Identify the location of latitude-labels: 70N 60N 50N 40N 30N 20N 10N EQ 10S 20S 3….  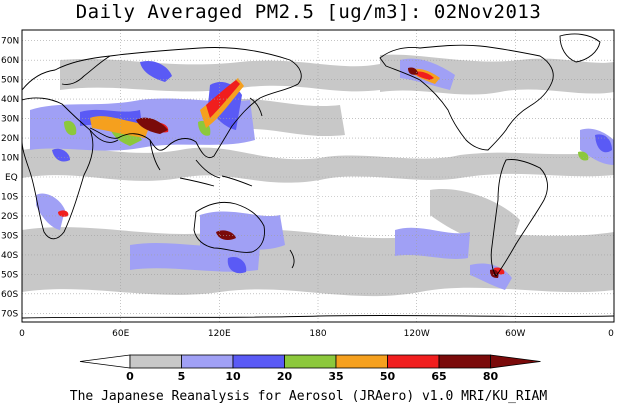
(10, 178).